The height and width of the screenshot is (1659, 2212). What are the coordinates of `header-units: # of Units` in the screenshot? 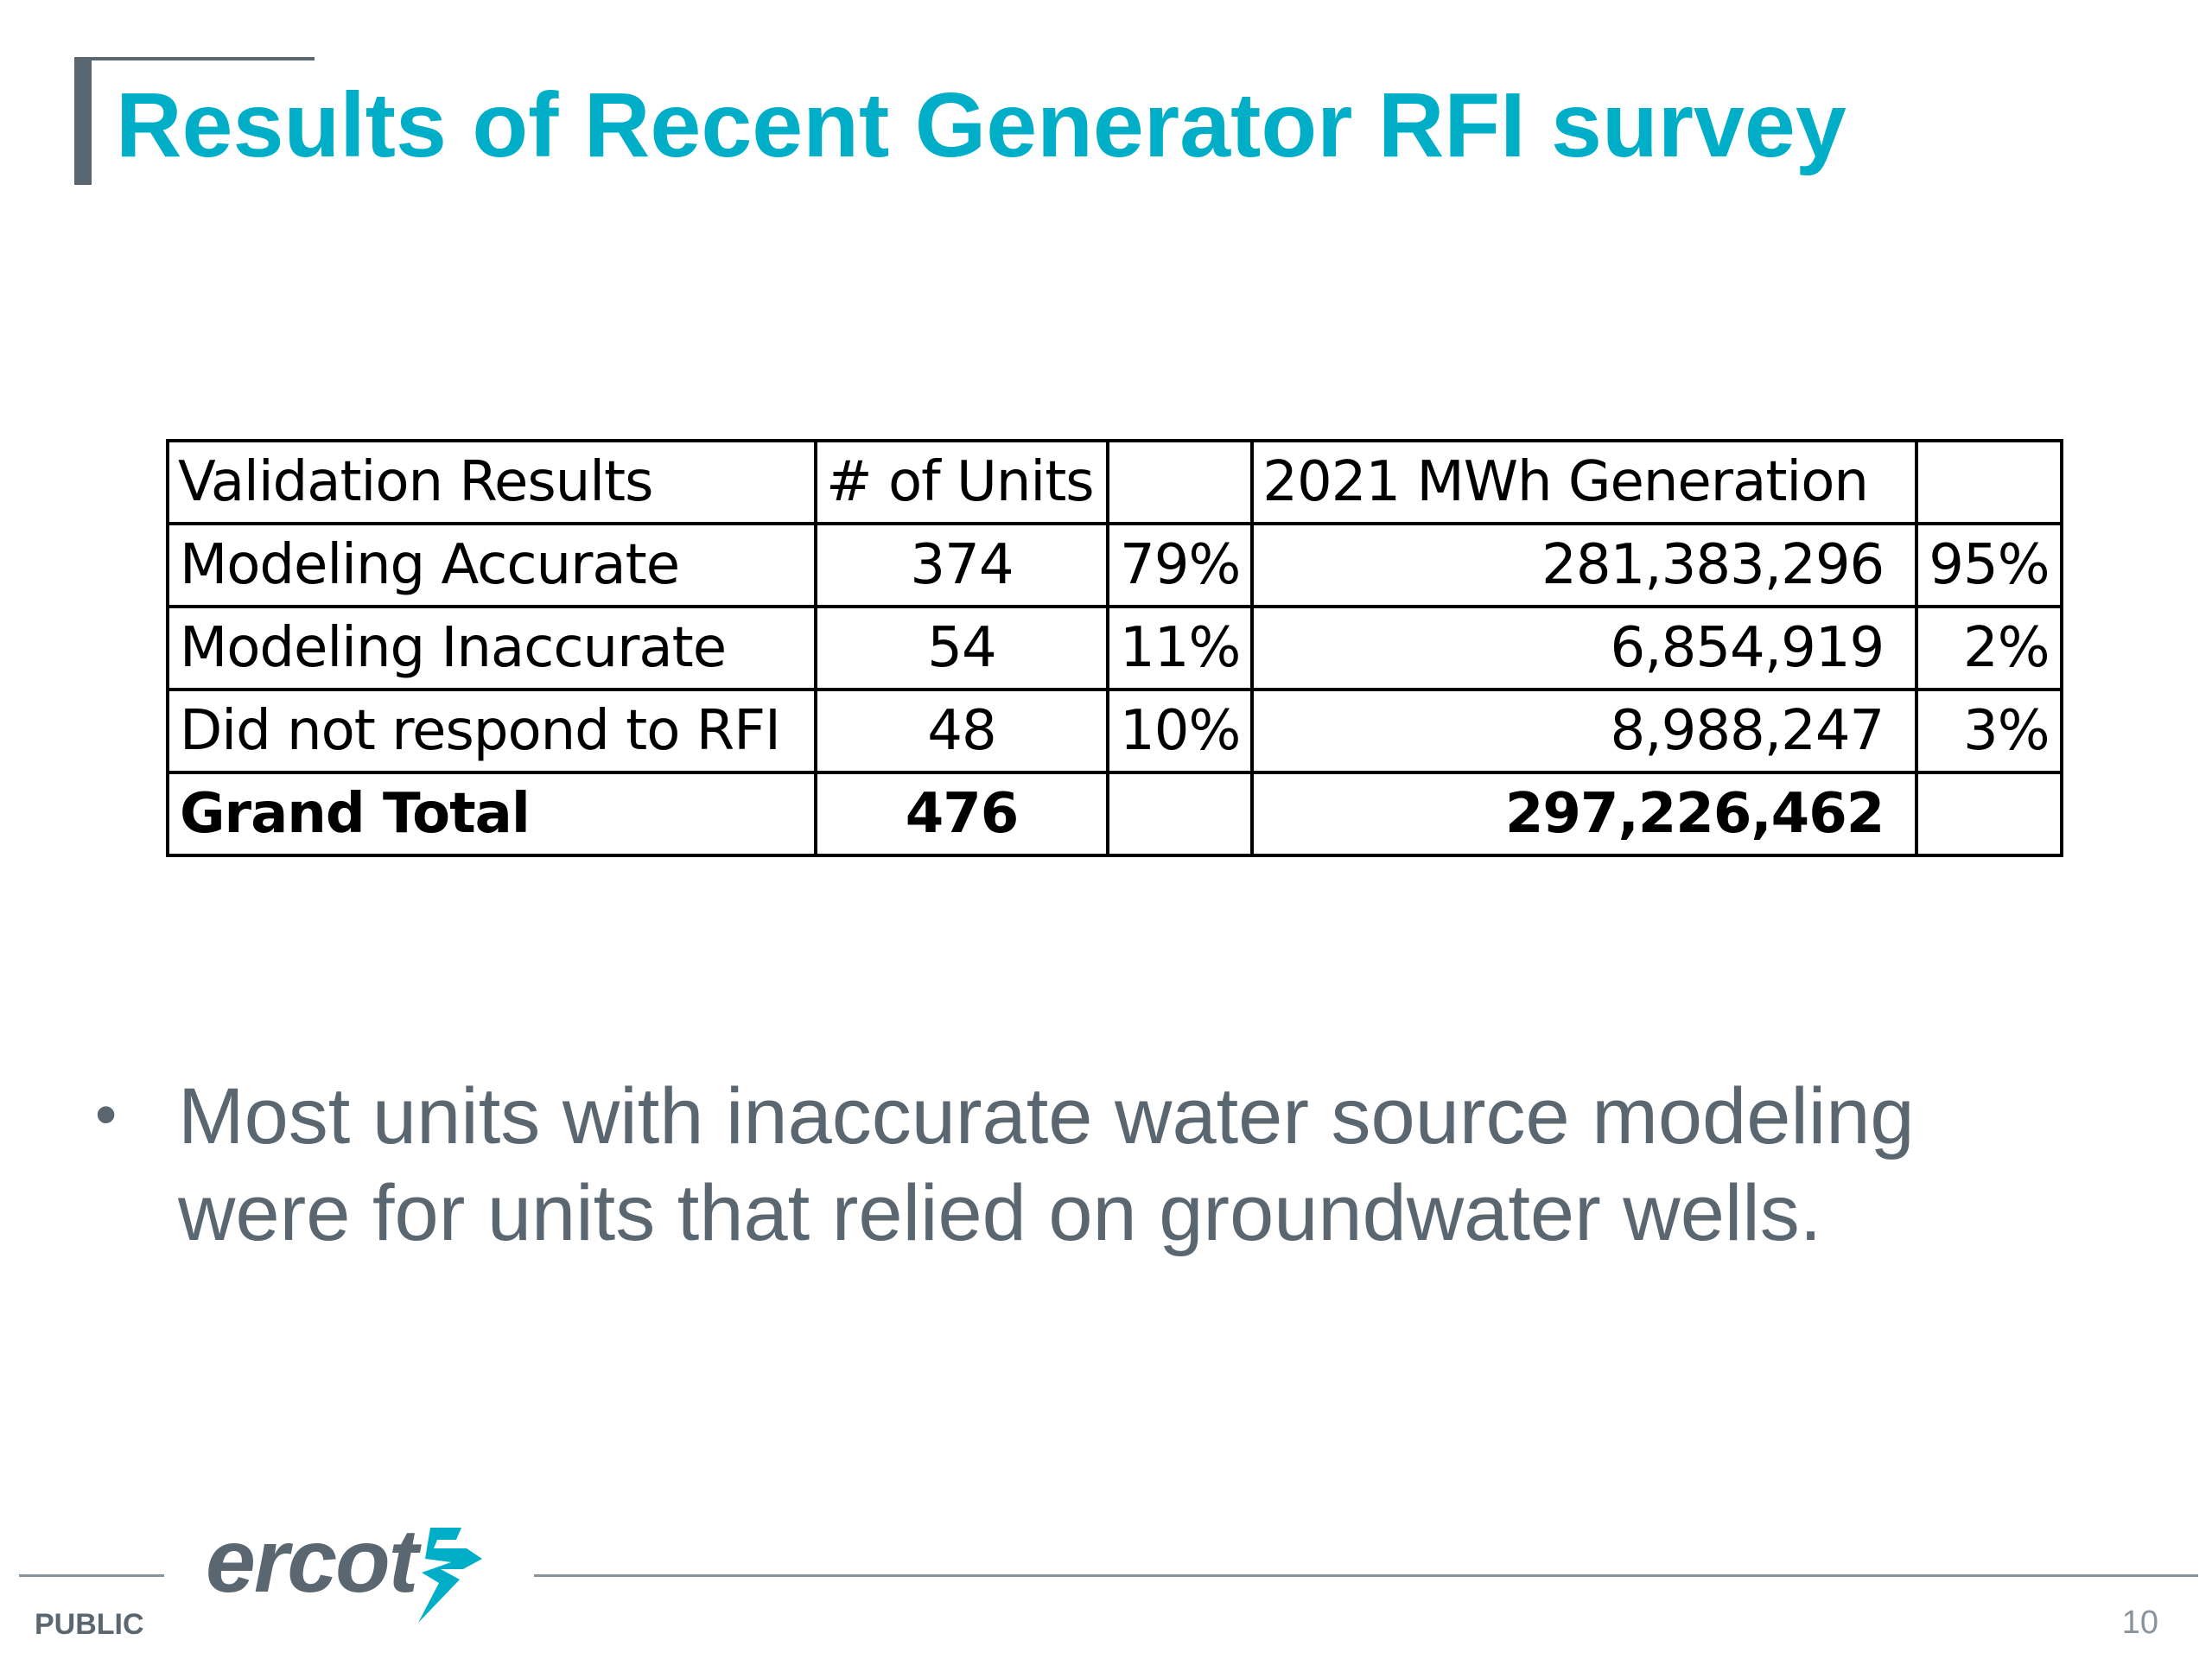 It's located at (961, 482).